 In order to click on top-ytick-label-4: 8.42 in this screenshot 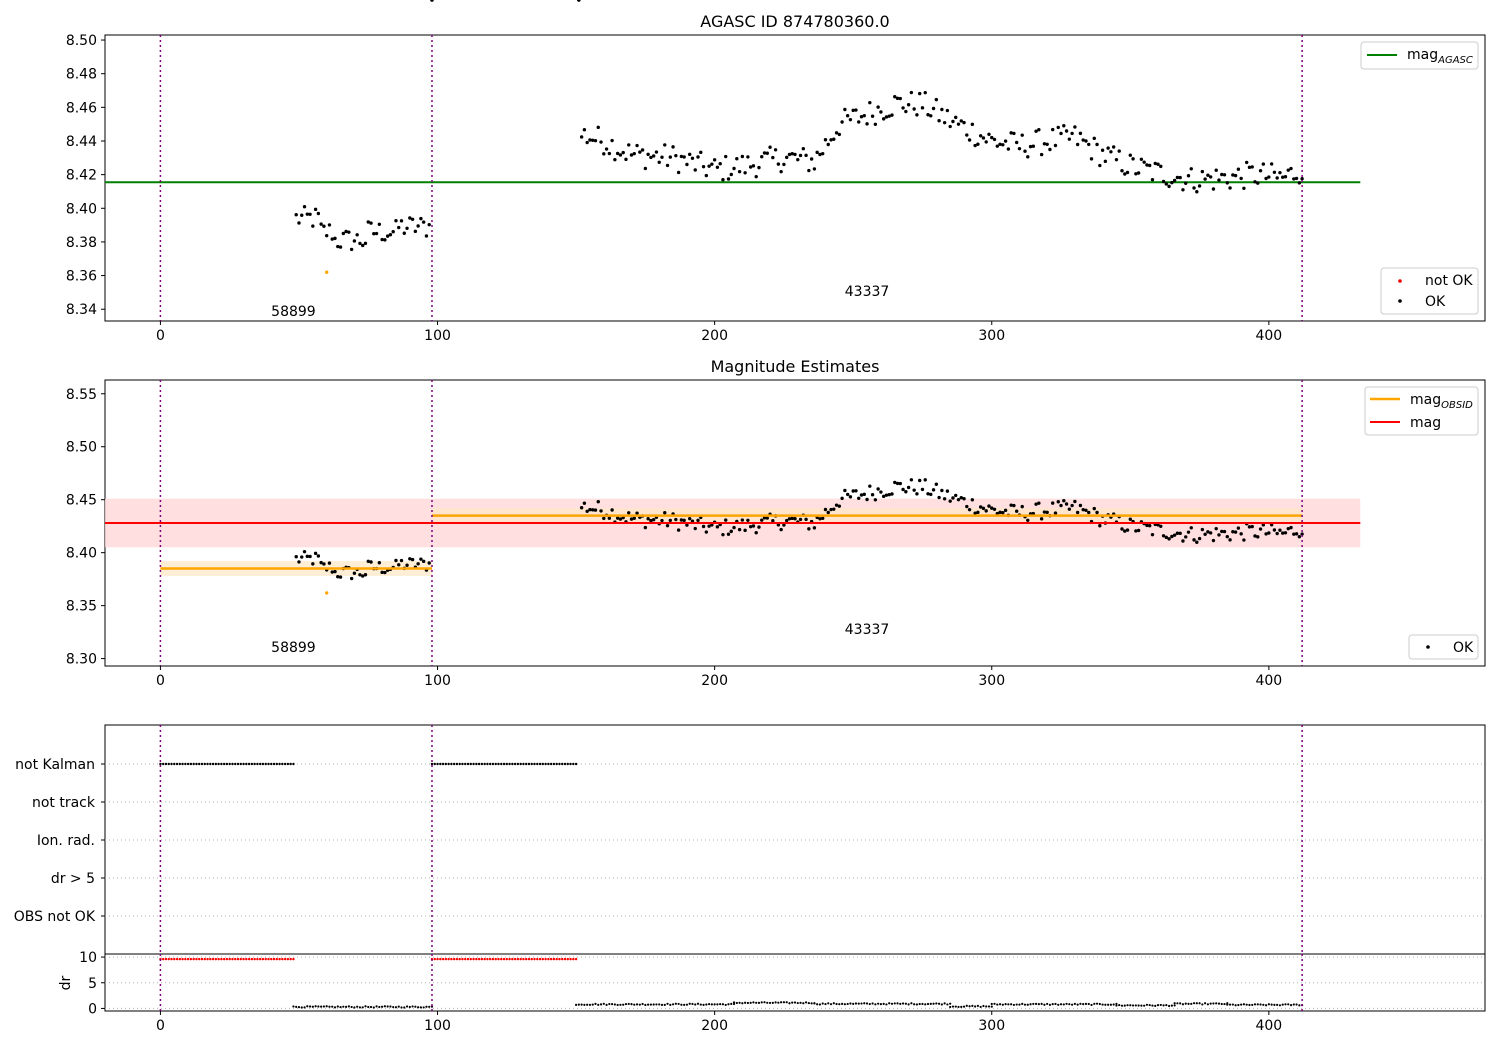, I will do `click(81, 176)`.